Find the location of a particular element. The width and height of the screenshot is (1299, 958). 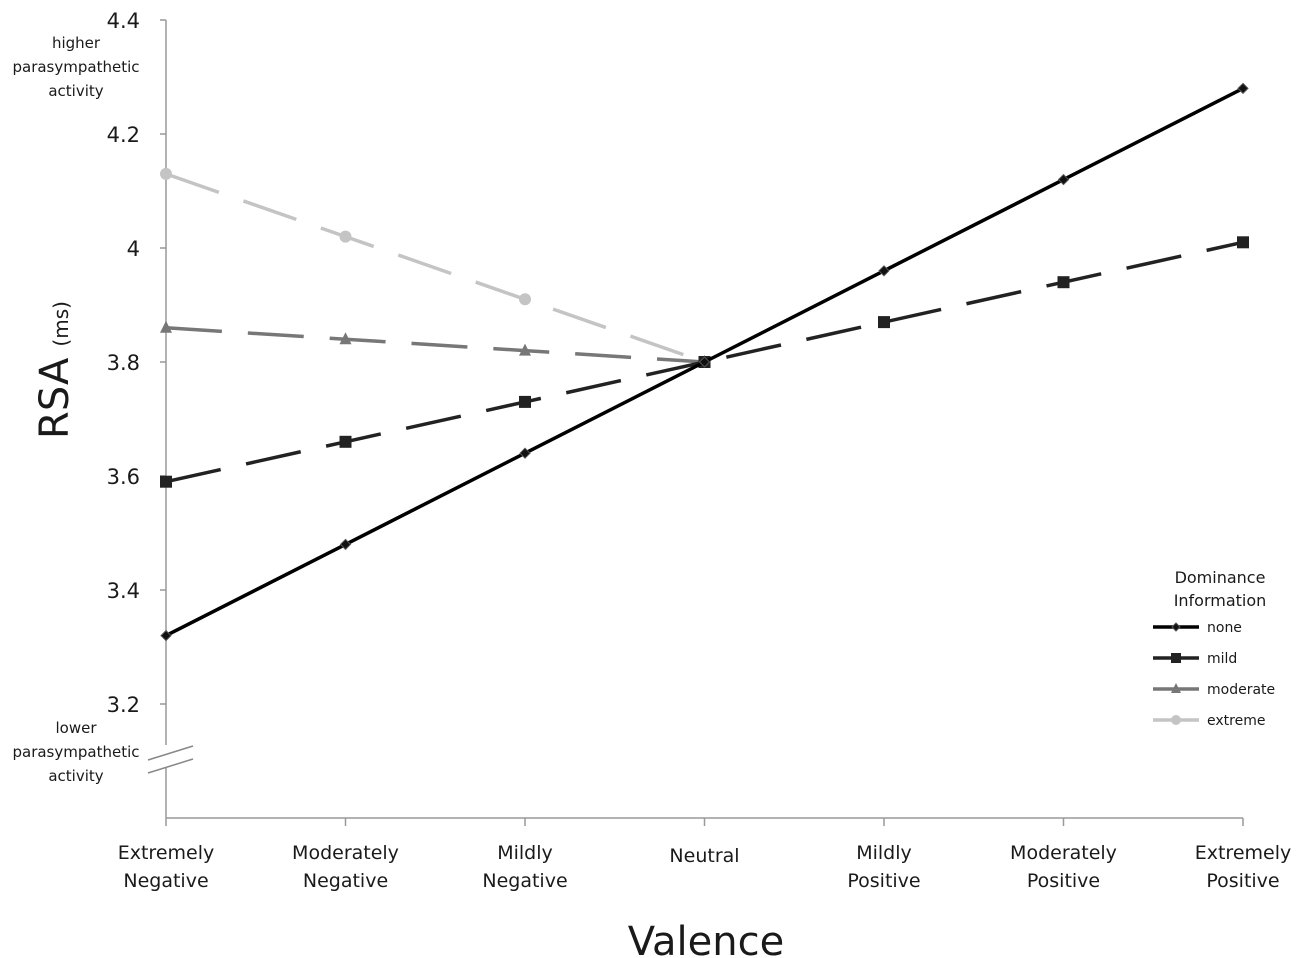

axis-break-mark-lower is located at coordinates (170, 766).